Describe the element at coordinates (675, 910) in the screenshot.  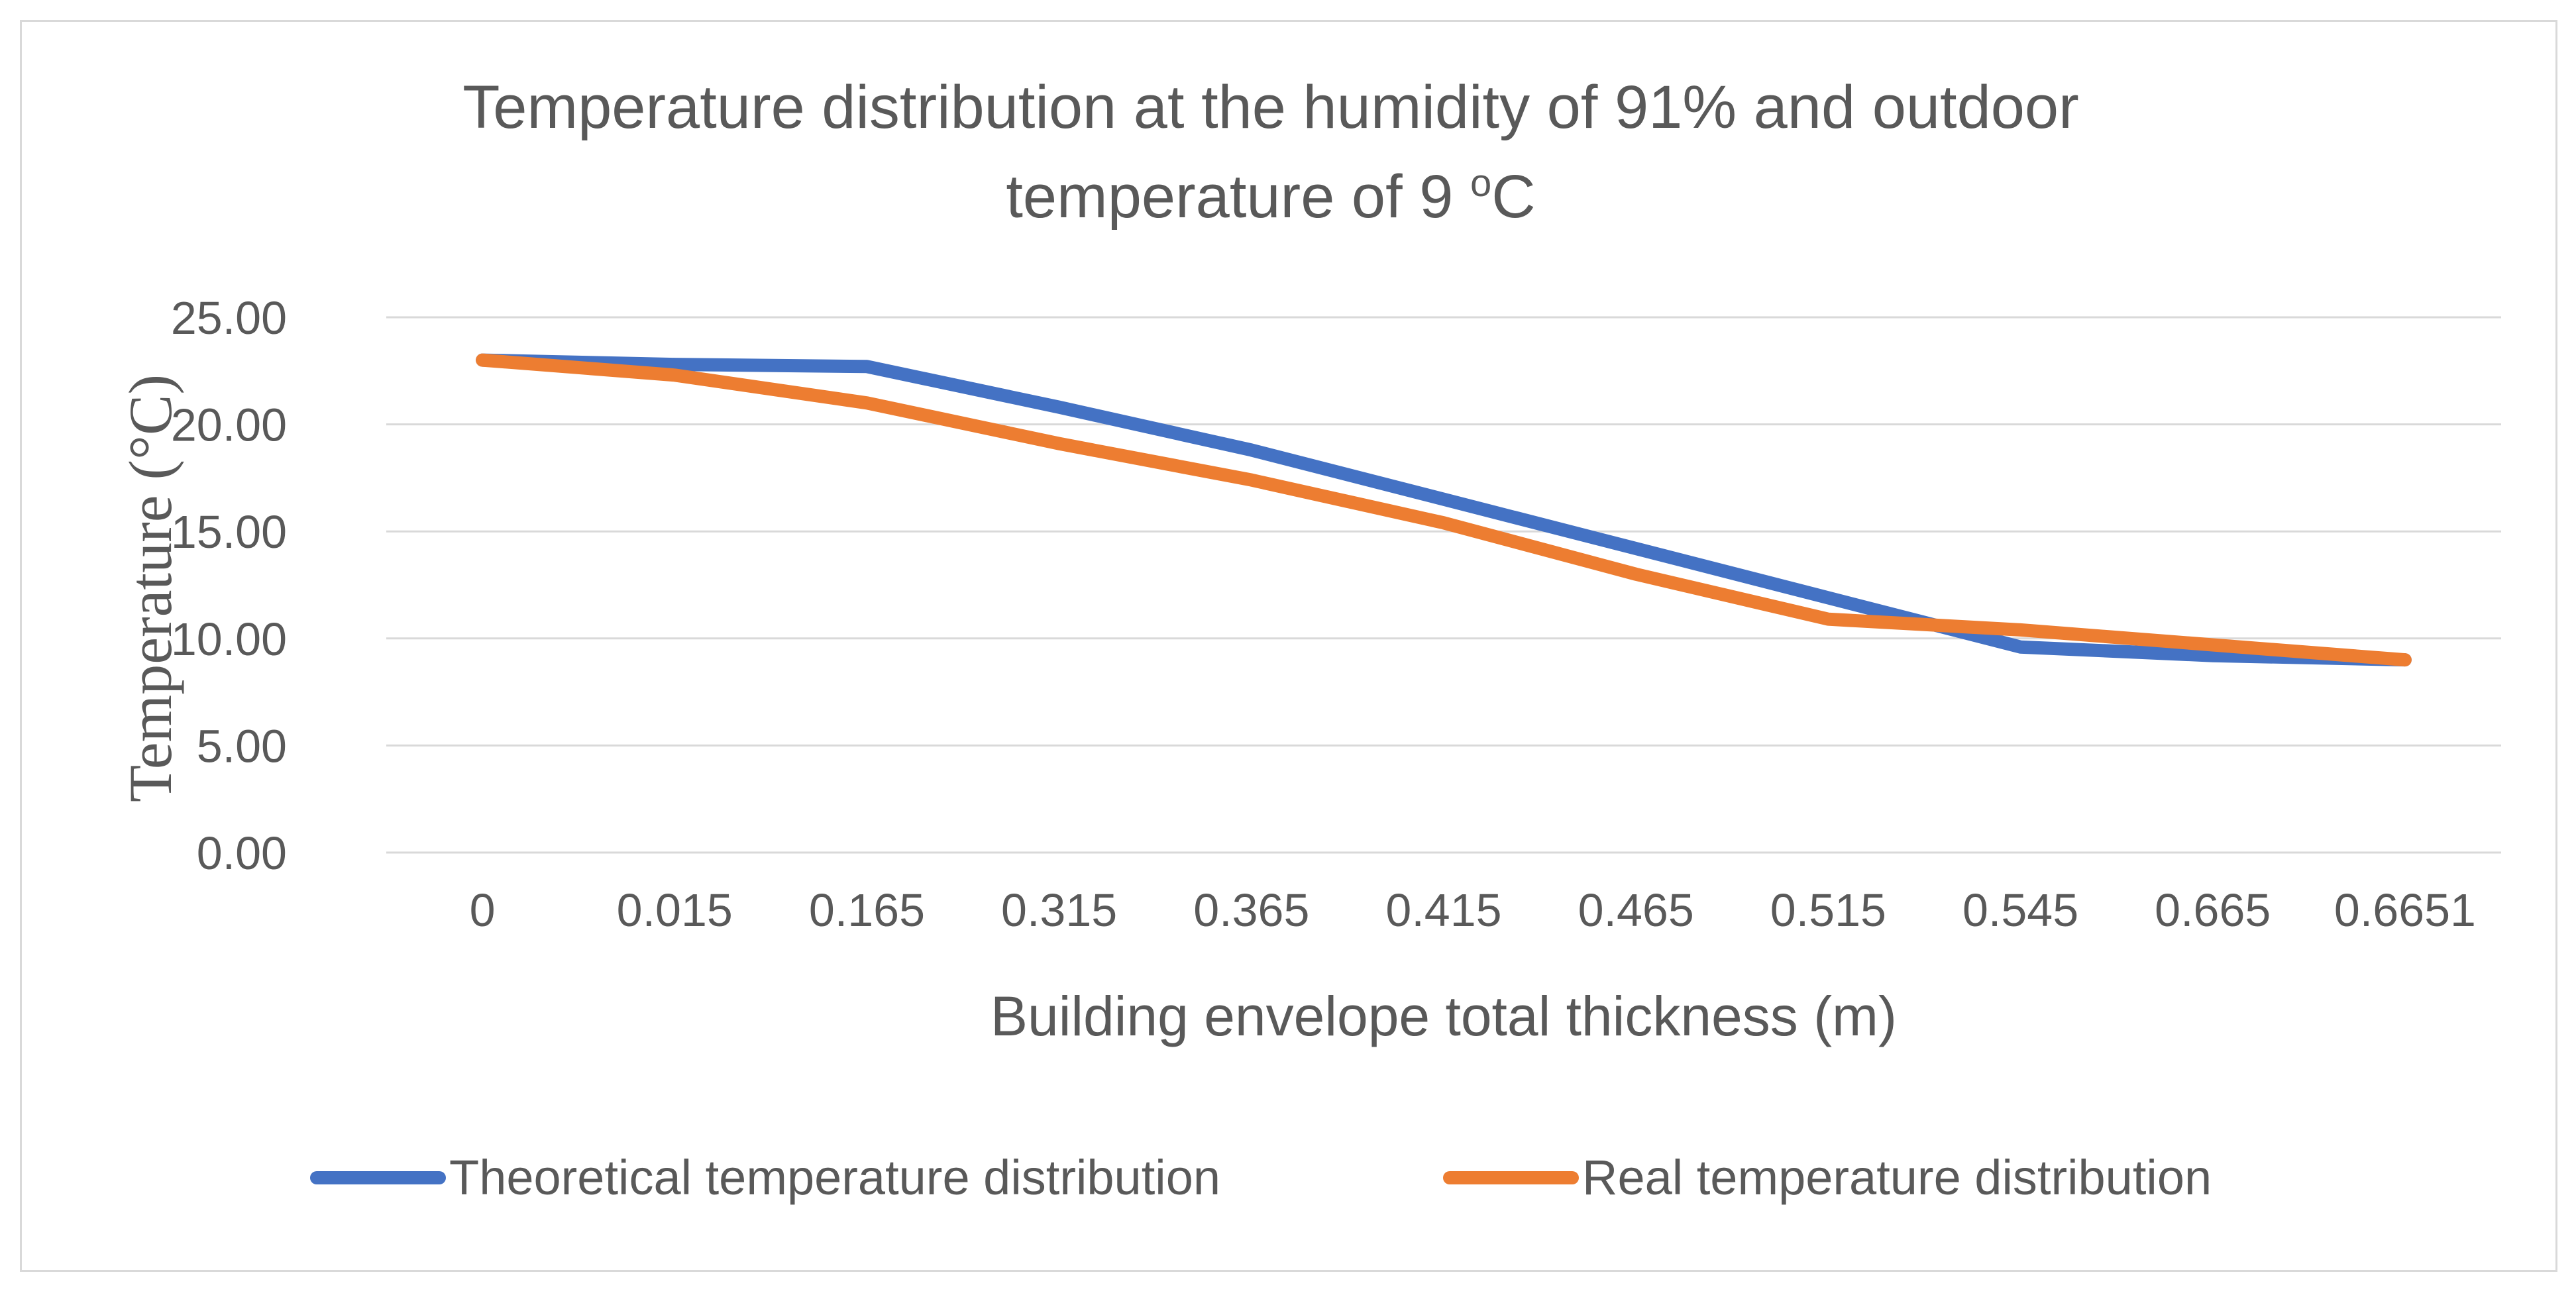
I see `x-tick-label: 0.015` at that location.